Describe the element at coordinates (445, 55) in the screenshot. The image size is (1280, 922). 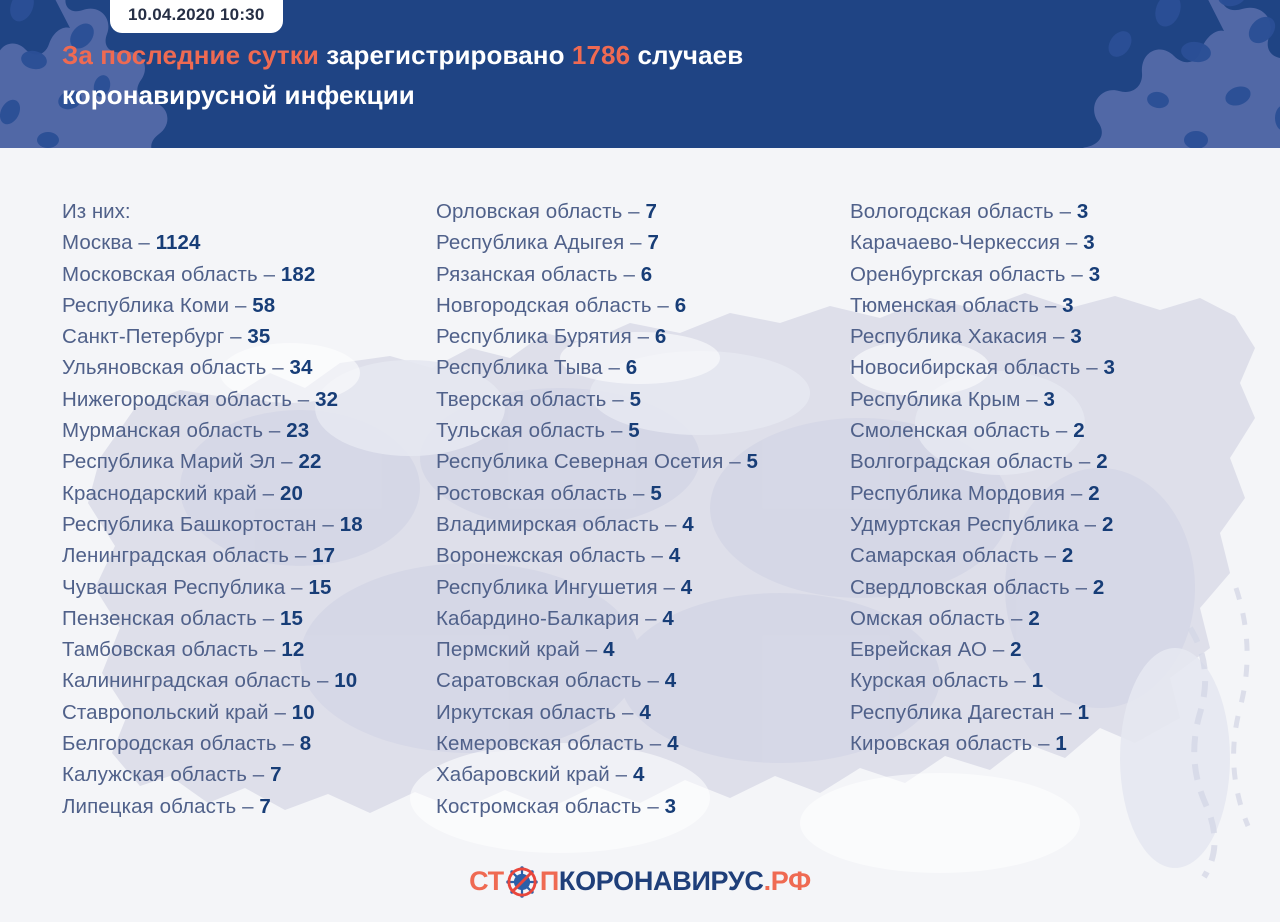
I see `headline-mid: зарегистрировано` at that location.